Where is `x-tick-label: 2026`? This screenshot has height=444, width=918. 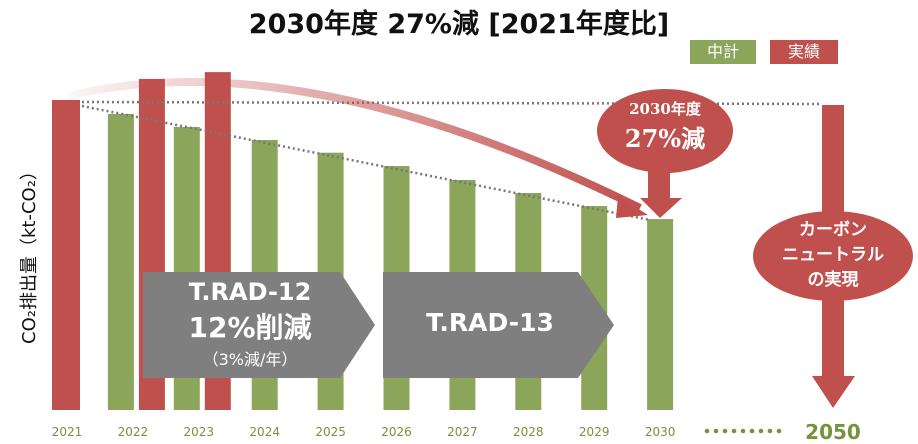 x-tick-label: 2026 is located at coordinates (396, 432).